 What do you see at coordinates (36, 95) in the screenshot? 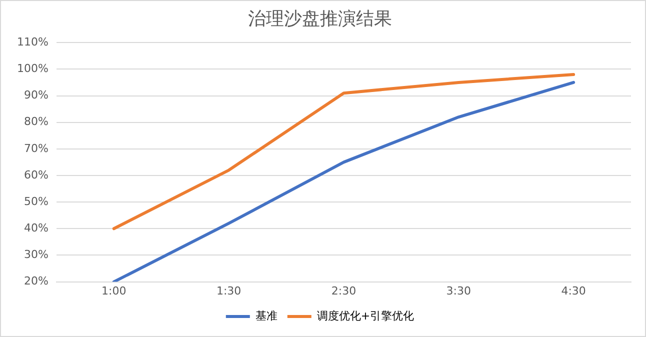
I see `y-tick-label: 90%` at bounding box center [36, 95].